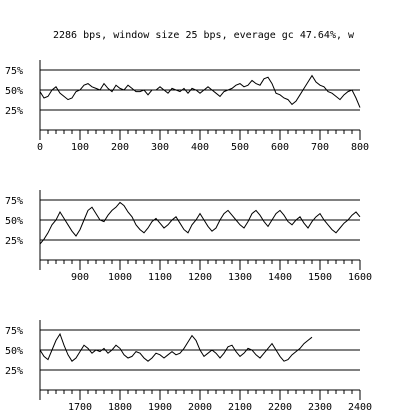  Describe the element at coordinates (40, 147) in the screenshot. I see `x-tick-label: 0` at that location.